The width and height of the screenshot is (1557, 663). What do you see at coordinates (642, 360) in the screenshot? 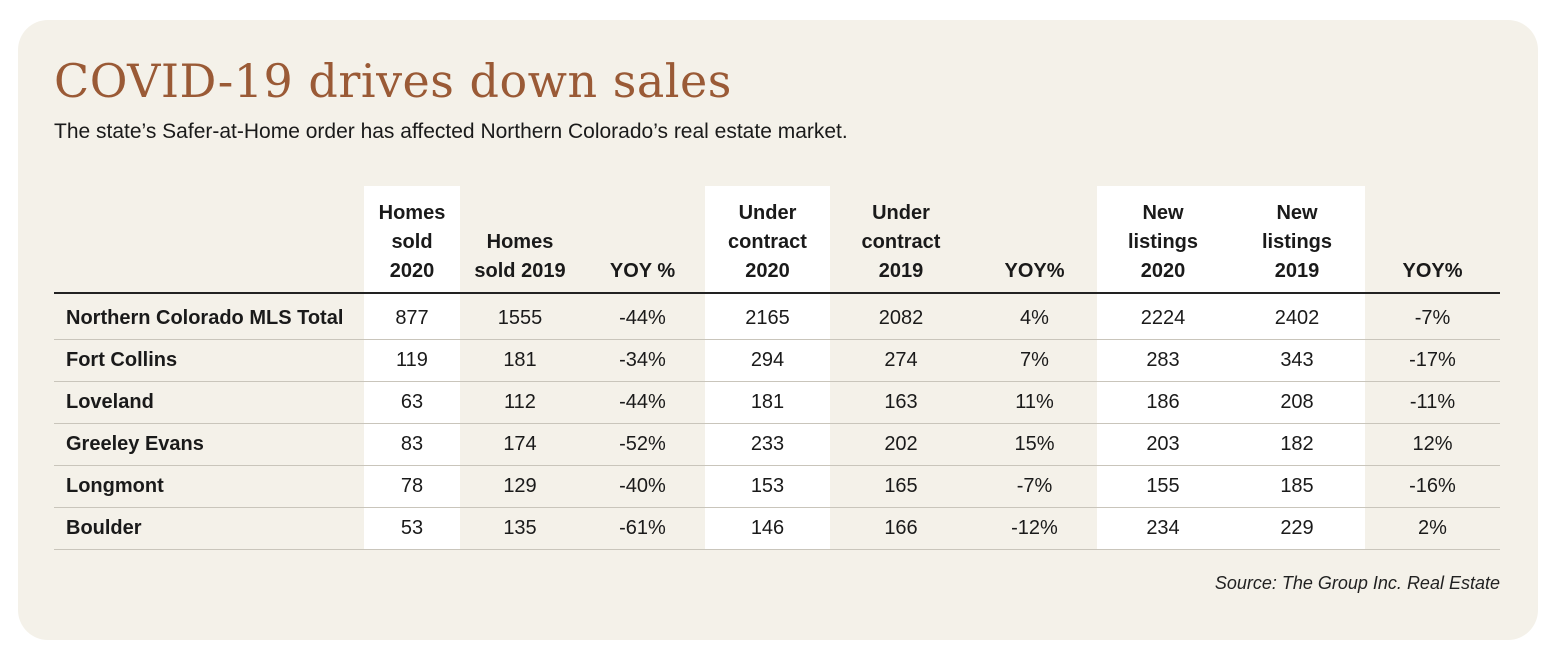
I see `table-cell: -34%` at bounding box center [642, 360].